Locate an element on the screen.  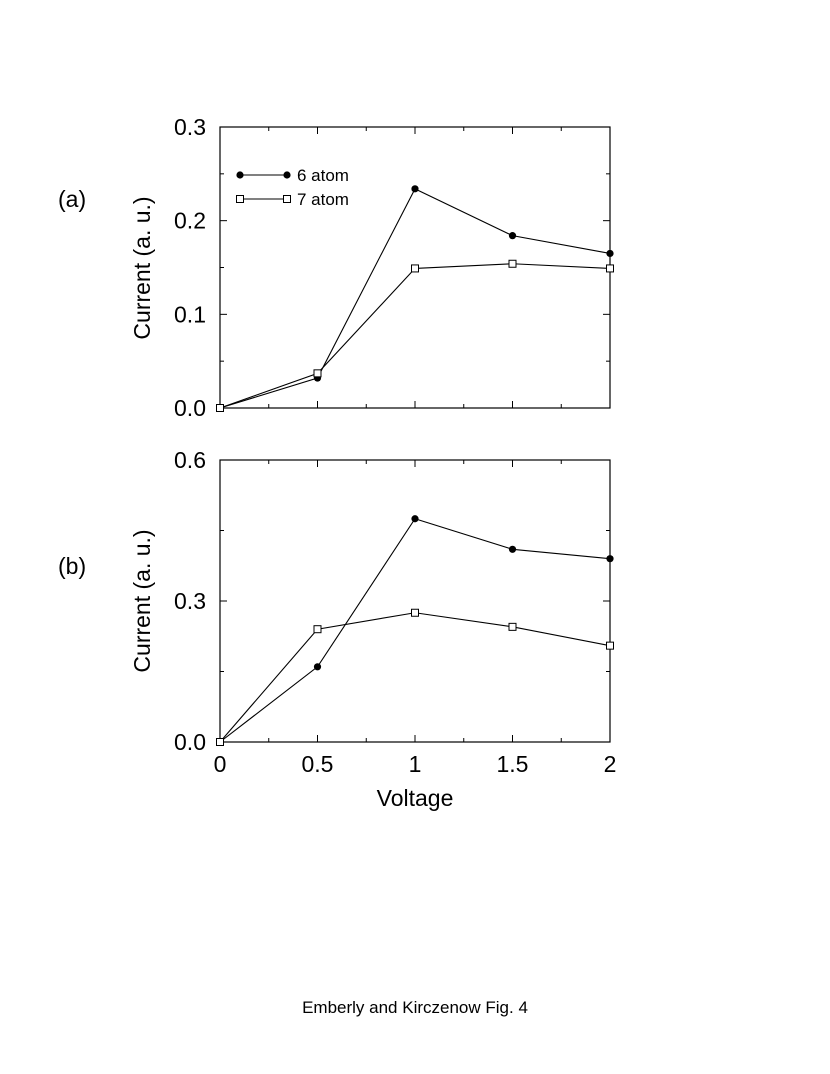
y-tick-label: 0.1 is located at coordinates (190, 314).